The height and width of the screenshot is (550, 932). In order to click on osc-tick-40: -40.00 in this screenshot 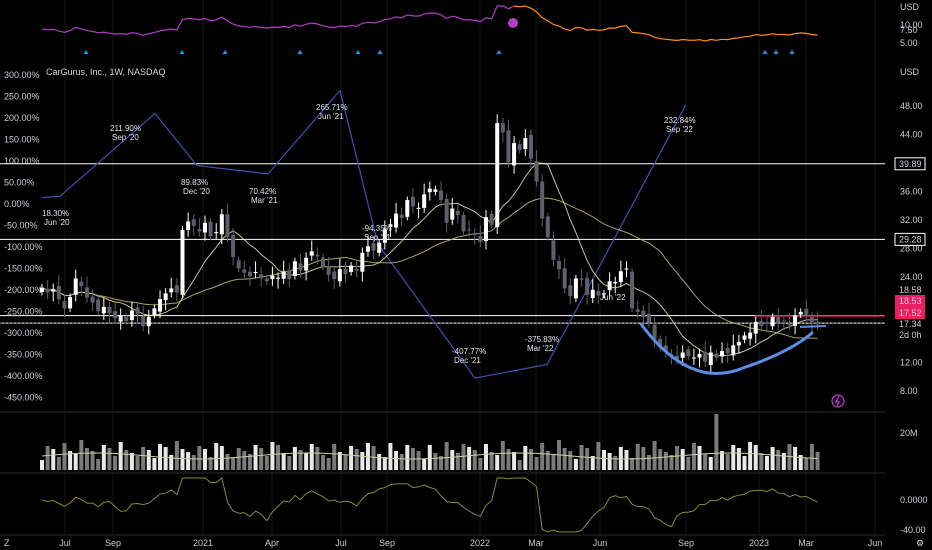, I will do `click(913, 530)`.